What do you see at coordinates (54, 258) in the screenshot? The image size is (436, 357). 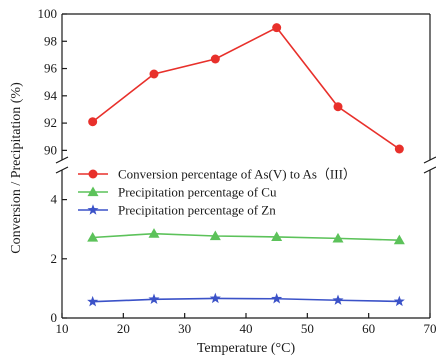 I see `y-tick-label-lower: 2` at bounding box center [54, 258].